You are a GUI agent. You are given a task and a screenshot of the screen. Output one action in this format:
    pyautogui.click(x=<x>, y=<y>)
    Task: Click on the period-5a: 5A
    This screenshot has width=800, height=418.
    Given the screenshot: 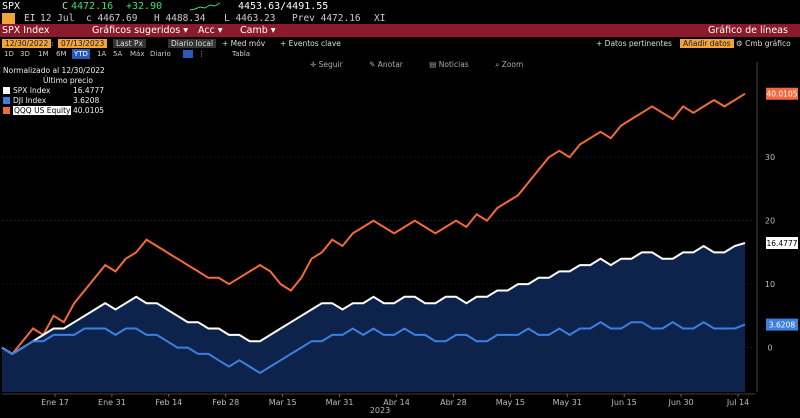 What is the action you would take?
    pyautogui.click(x=118, y=54)
    